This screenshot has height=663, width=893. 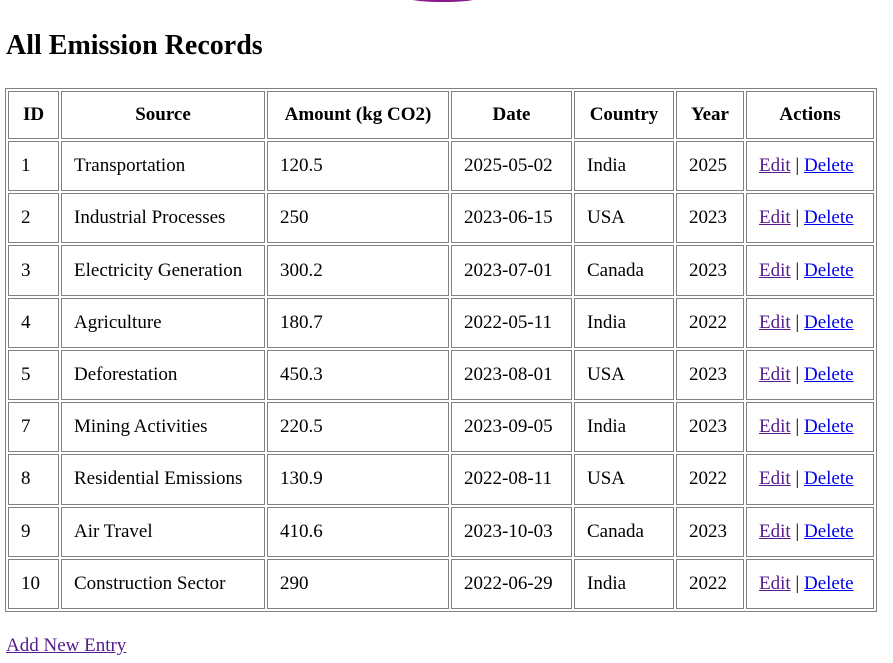 What do you see at coordinates (134, 45) in the screenshot?
I see `page-title: All Emission Records` at bounding box center [134, 45].